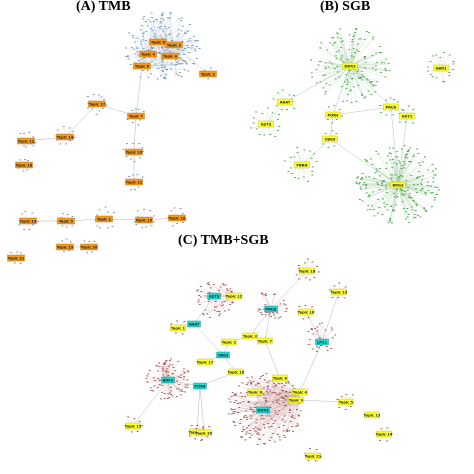  What do you see at coordinates (28, 221) in the screenshot?
I see `tmb-node-a14-label: Topic 13` at bounding box center [28, 221].